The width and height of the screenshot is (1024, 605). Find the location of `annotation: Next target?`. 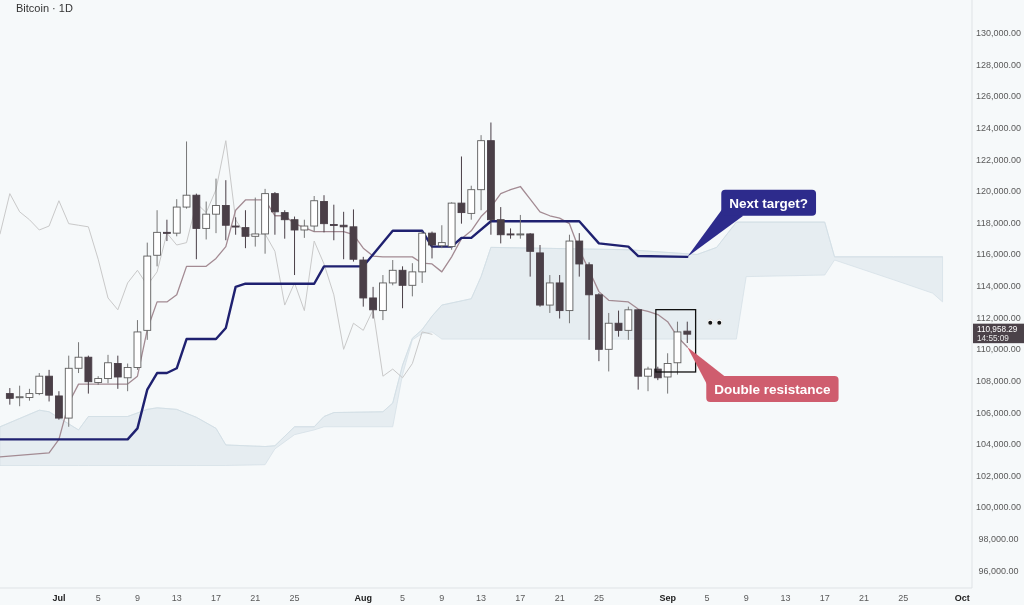

annotation: Next target? is located at coordinates (769, 203).